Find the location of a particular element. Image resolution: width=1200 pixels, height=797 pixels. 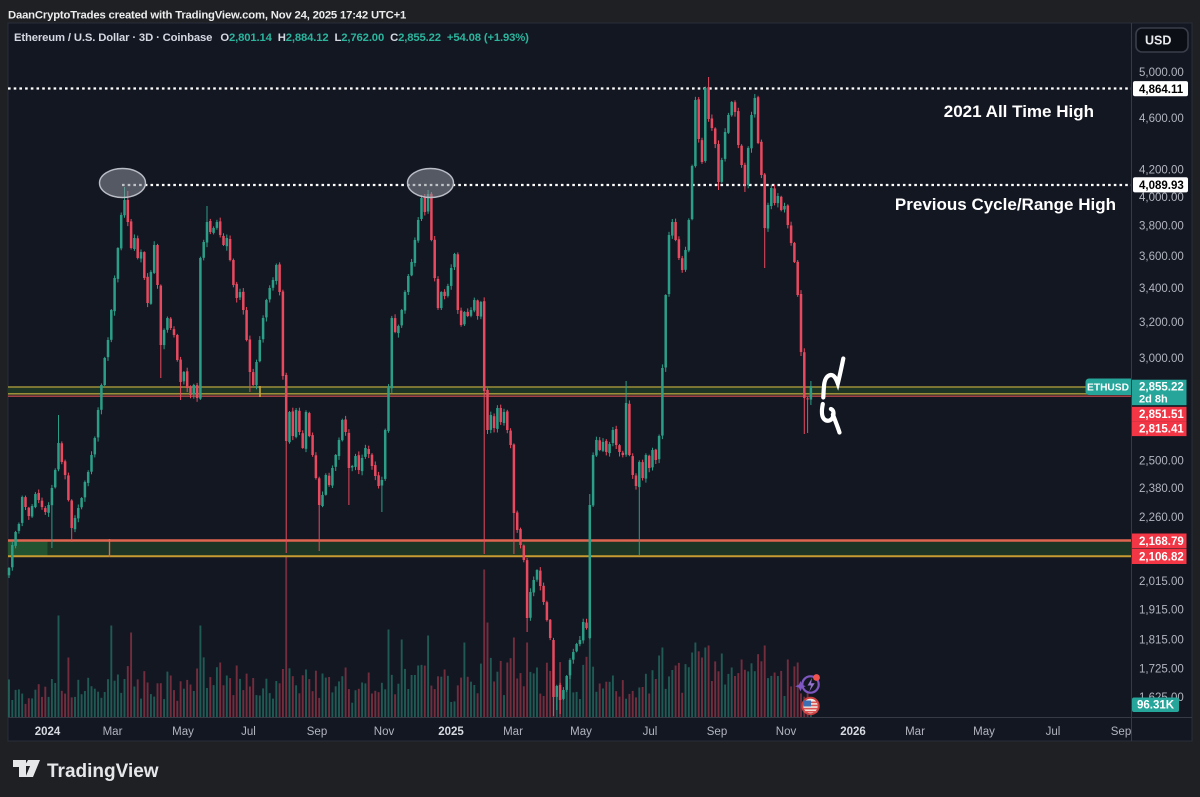

svg-text: 2,168.79 is located at coordinates (1161, 542).